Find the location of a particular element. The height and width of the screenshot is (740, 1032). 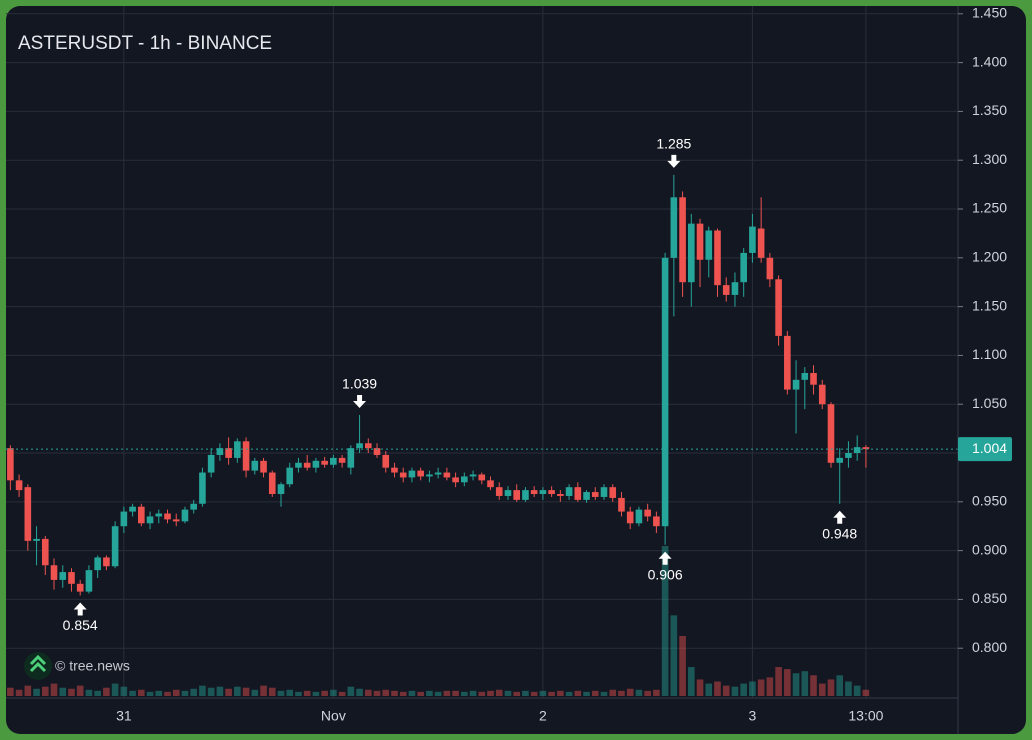

high-label: 1.285 is located at coordinates (673, 144).